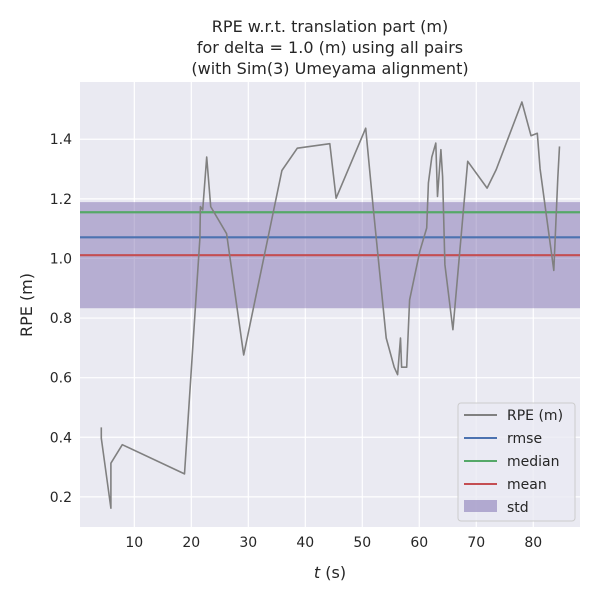 The height and width of the screenshot is (604, 600). I want to click on x-tick-label: 30, so click(248, 543).